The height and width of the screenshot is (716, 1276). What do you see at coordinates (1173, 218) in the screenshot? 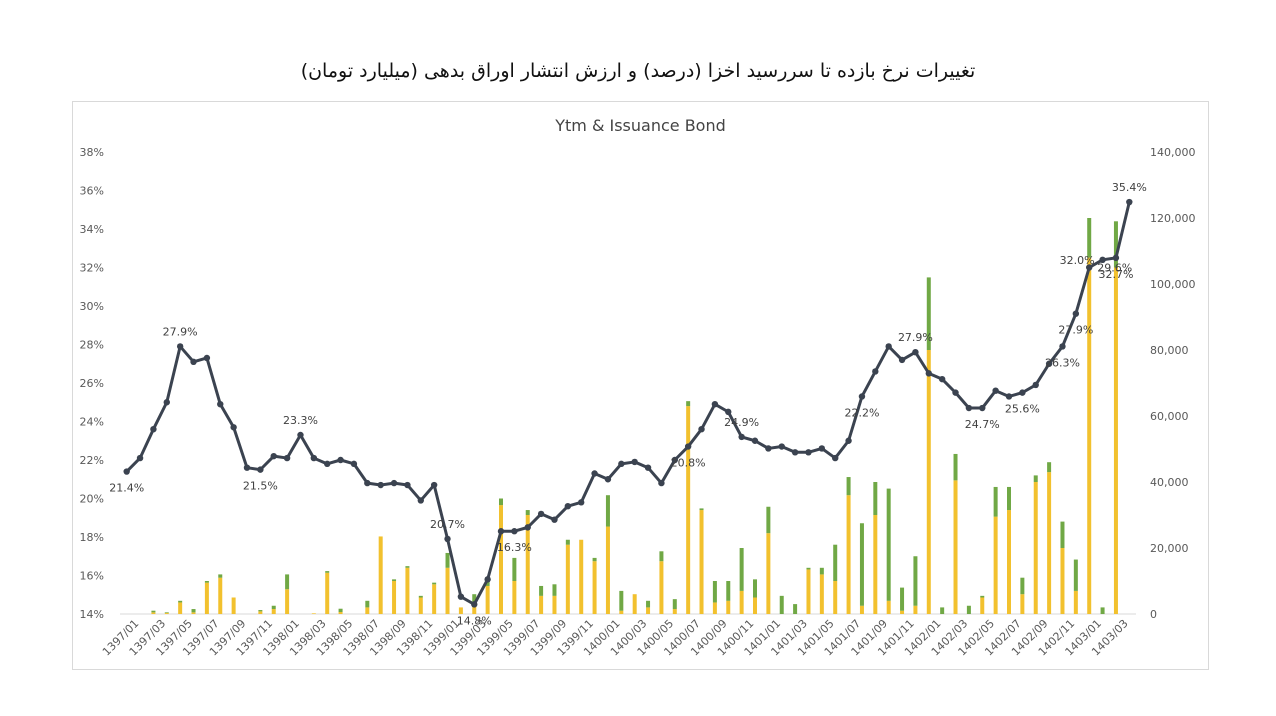
I see `right-axis-tick-label: 120,000` at bounding box center [1173, 218].